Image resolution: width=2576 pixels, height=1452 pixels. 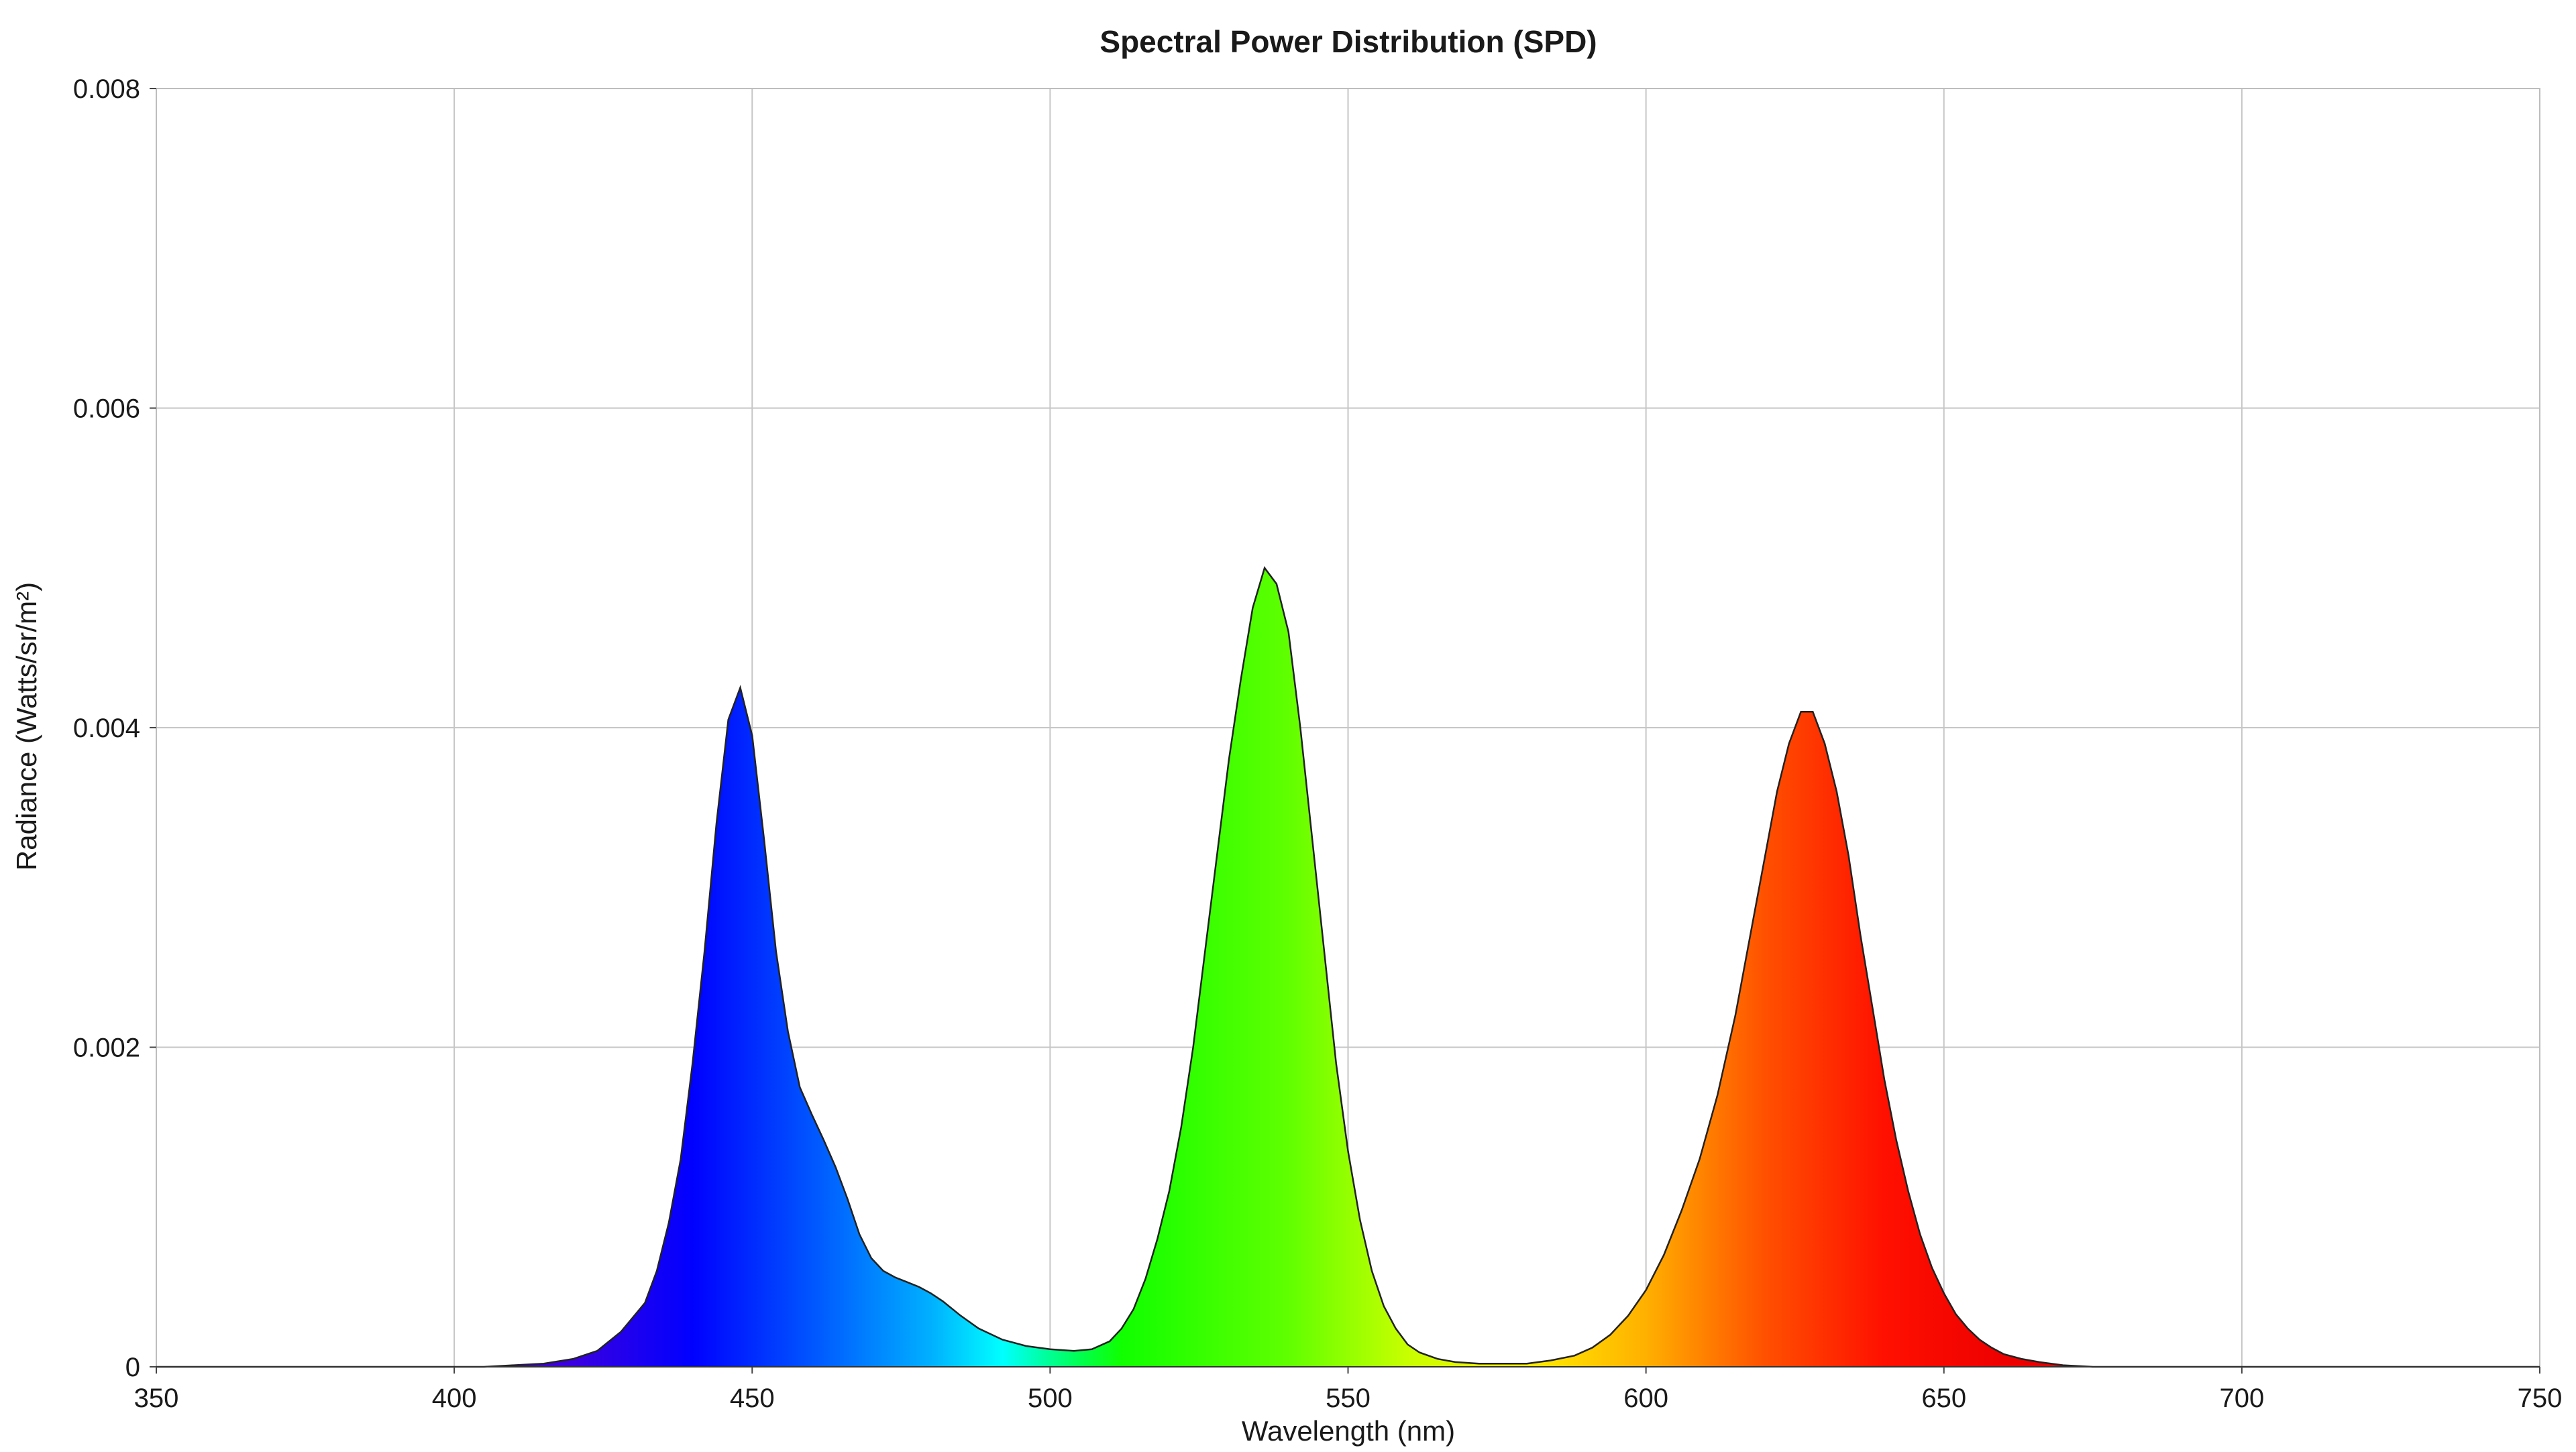 I want to click on x-axis-ticks: 350 400 450 500 550 600 650 700 750, so click(x=1348, y=1390).